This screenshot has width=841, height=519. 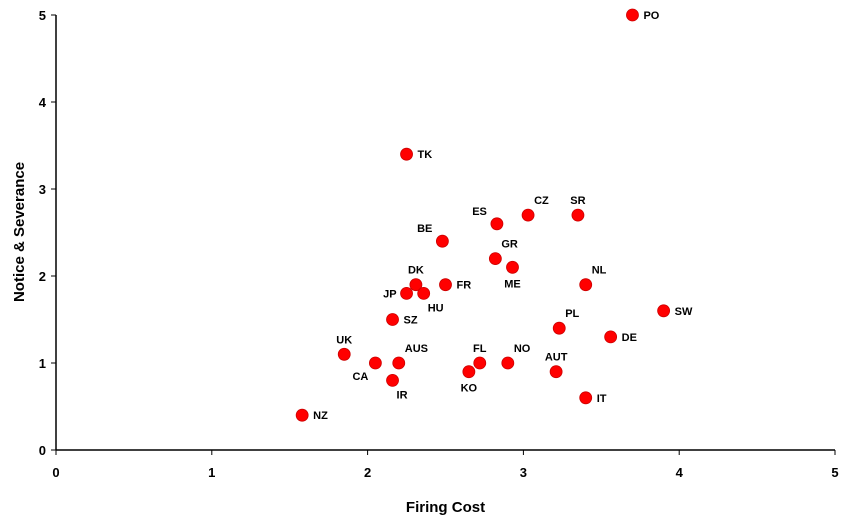 What do you see at coordinates (436, 308) in the screenshot?
I see `point-label-hu: HU` at bounding box center [436, 308].